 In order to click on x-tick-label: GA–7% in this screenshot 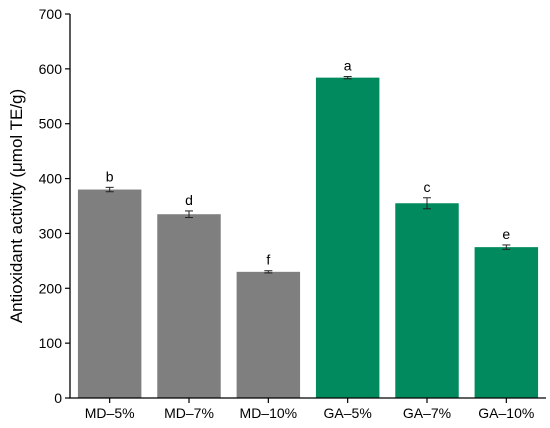, I will do `click(427, 413)`.